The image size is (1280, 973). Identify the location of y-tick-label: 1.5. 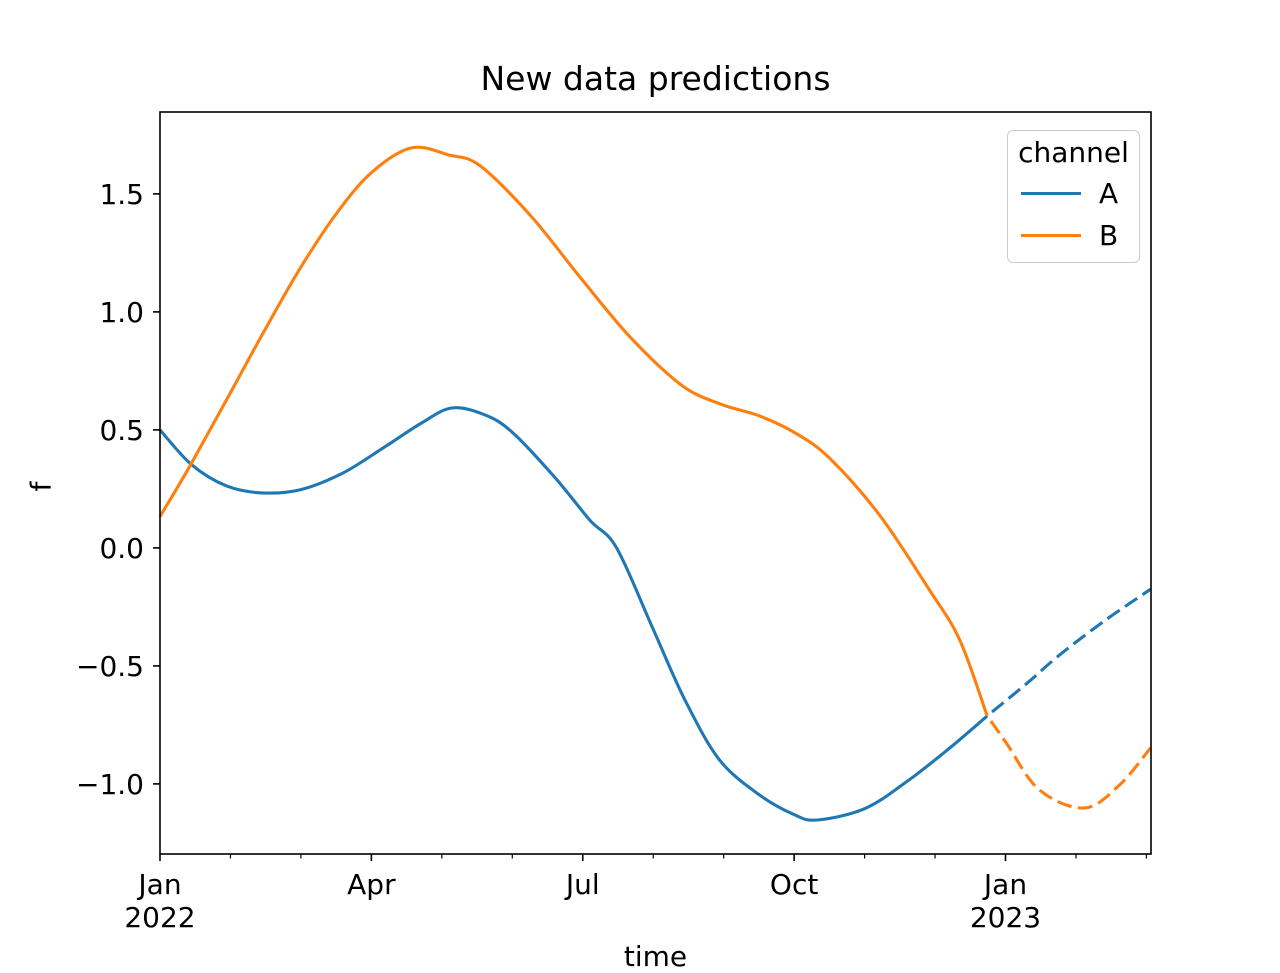
(121, 194).